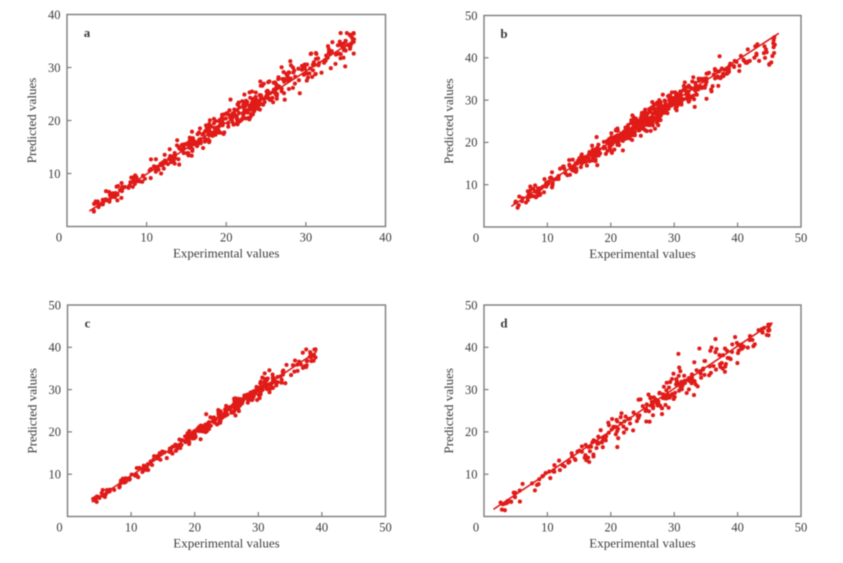 Image resolution: width=843 pixels, height=563 pixels. Describe the element at coordinates (87, 32) in the screenshot. I see `svg-text: a` at that location.